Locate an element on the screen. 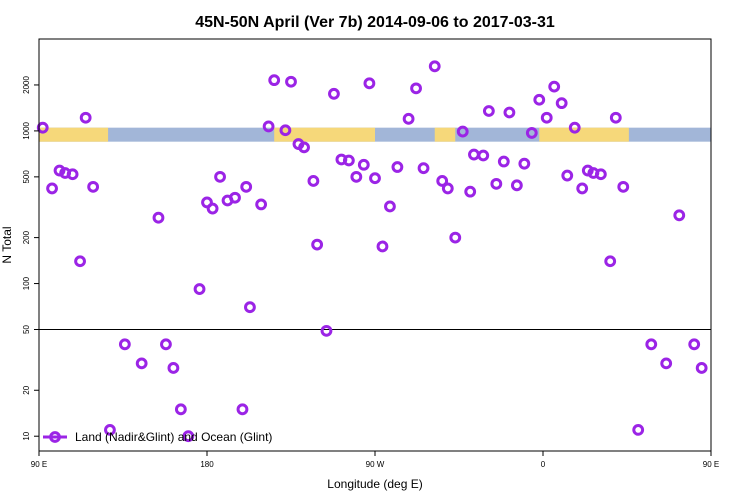 This screenshot has height=500, width=750. x-tick-label: 0 is located at coordinates (543, 464).